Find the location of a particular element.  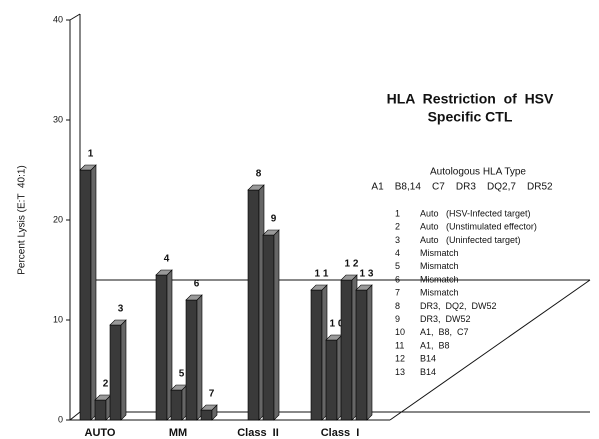

key-text: Auto (HSV-Infected target) is located at coordinates (475, 213).